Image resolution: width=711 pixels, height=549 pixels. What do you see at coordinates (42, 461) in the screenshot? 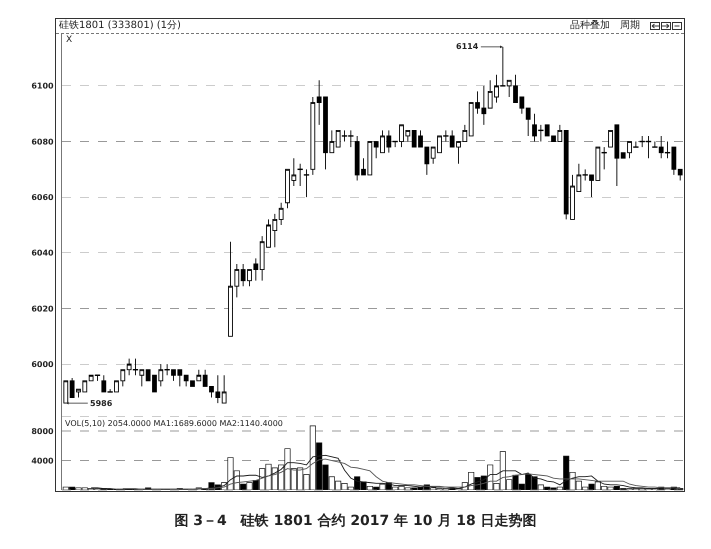
I see `y-tick-label: 4000` at bounding box center [42, 461].